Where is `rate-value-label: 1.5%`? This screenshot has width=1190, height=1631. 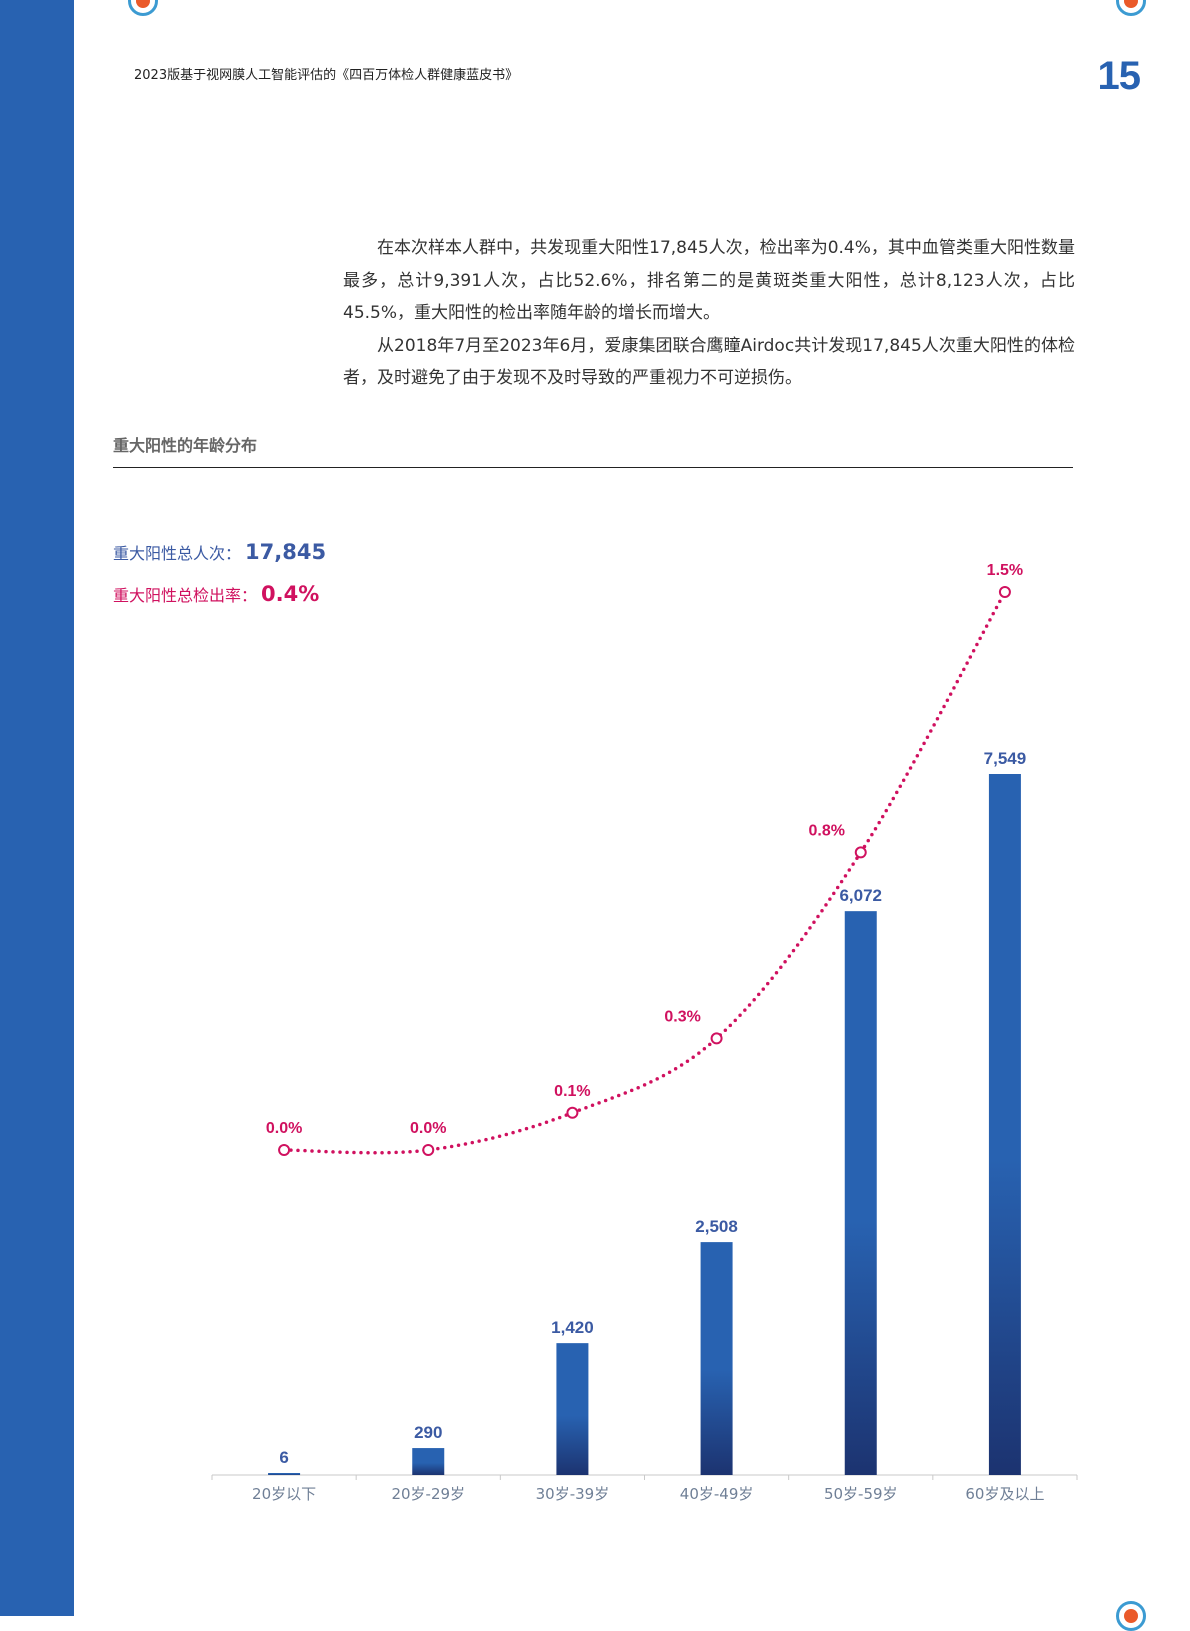 rate-value-label: 1.5% is located at coordinates (1005, 570).